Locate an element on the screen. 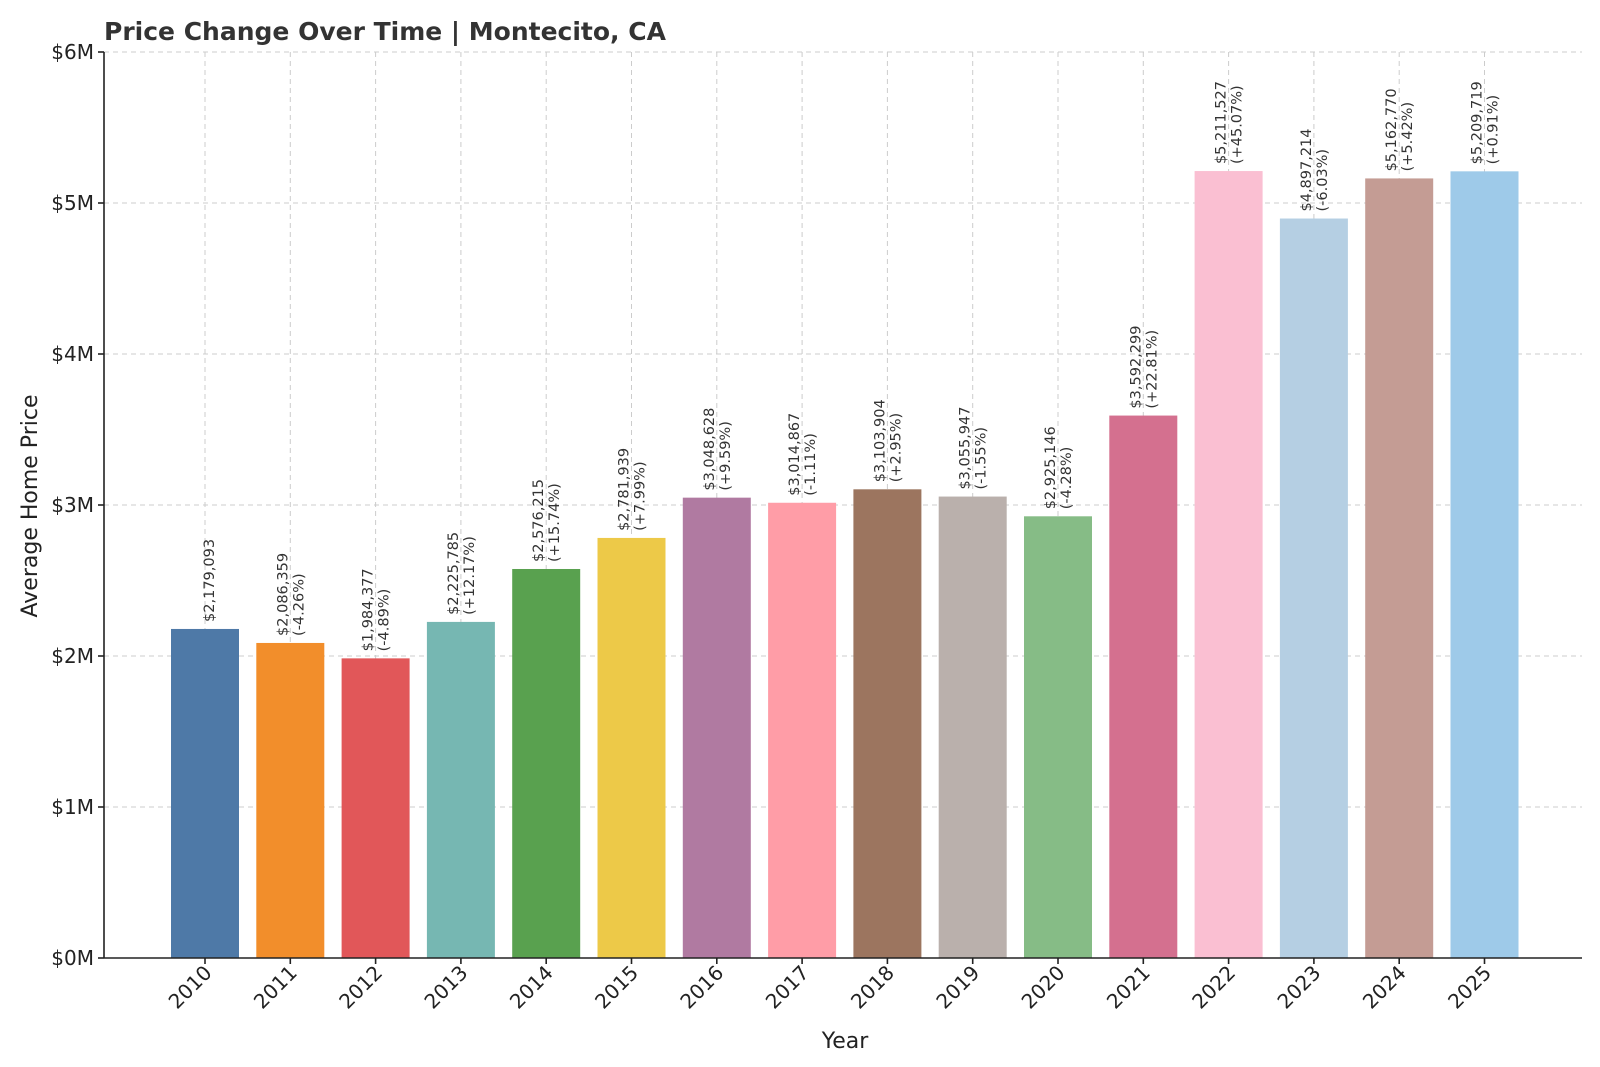 The image size is (1600, 1067). bar-2025 is located at coordinates (1484, 565).